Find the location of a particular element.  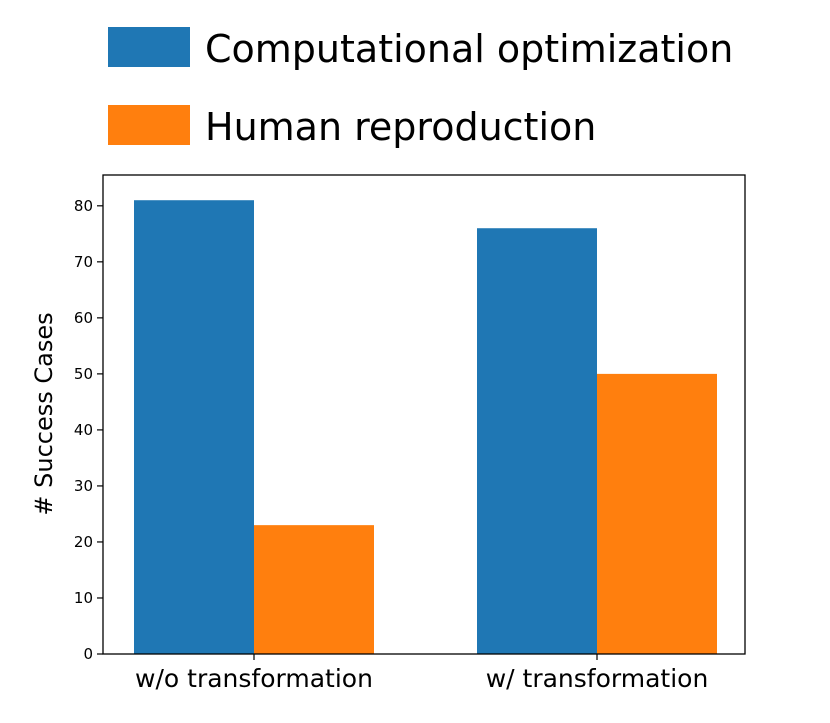

y-tick-label: 40 is located at coordinates (83, 430).